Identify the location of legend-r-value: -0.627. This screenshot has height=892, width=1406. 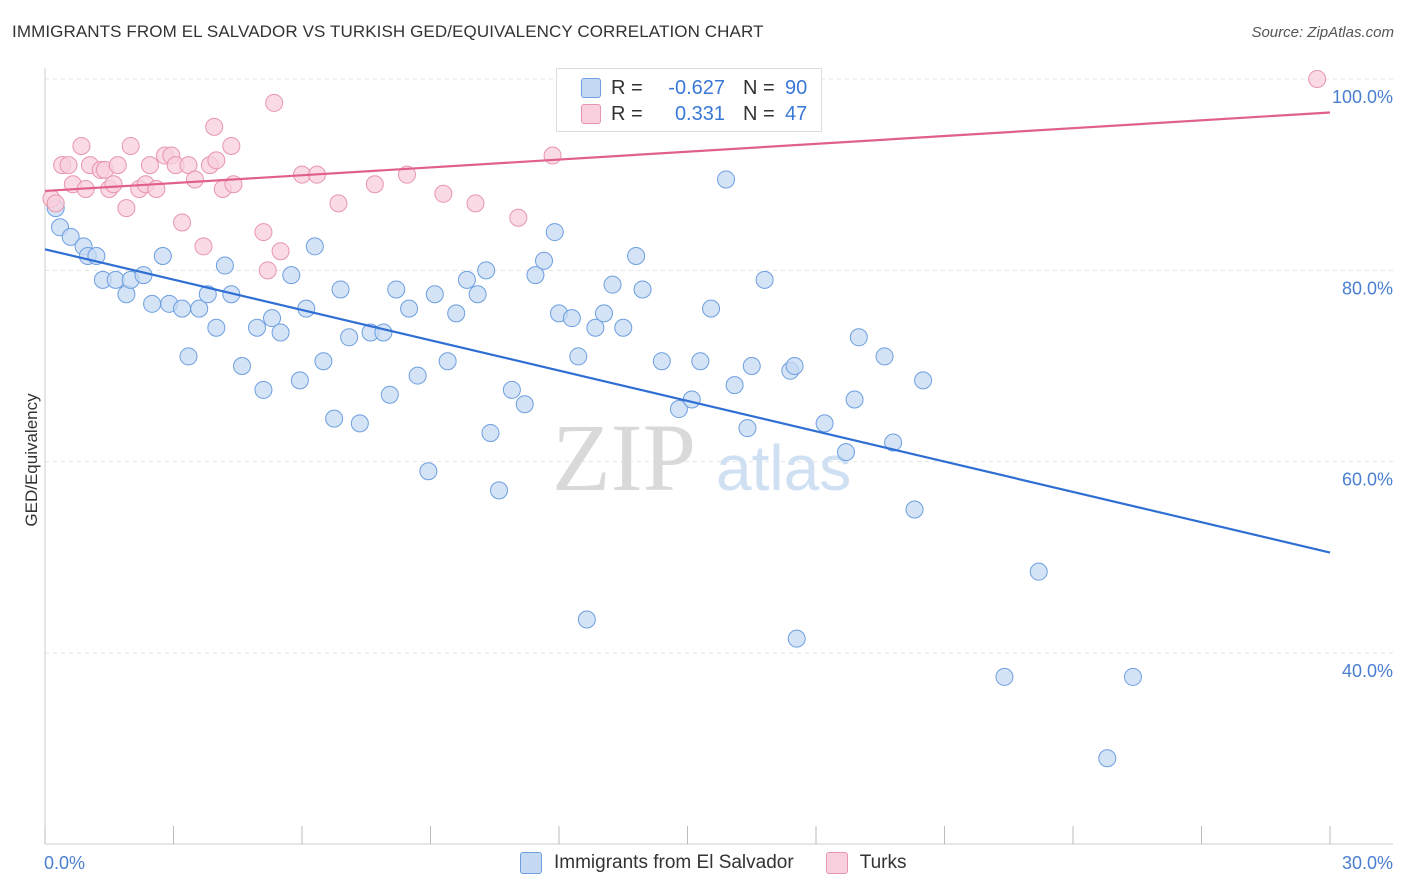
(696, 87).